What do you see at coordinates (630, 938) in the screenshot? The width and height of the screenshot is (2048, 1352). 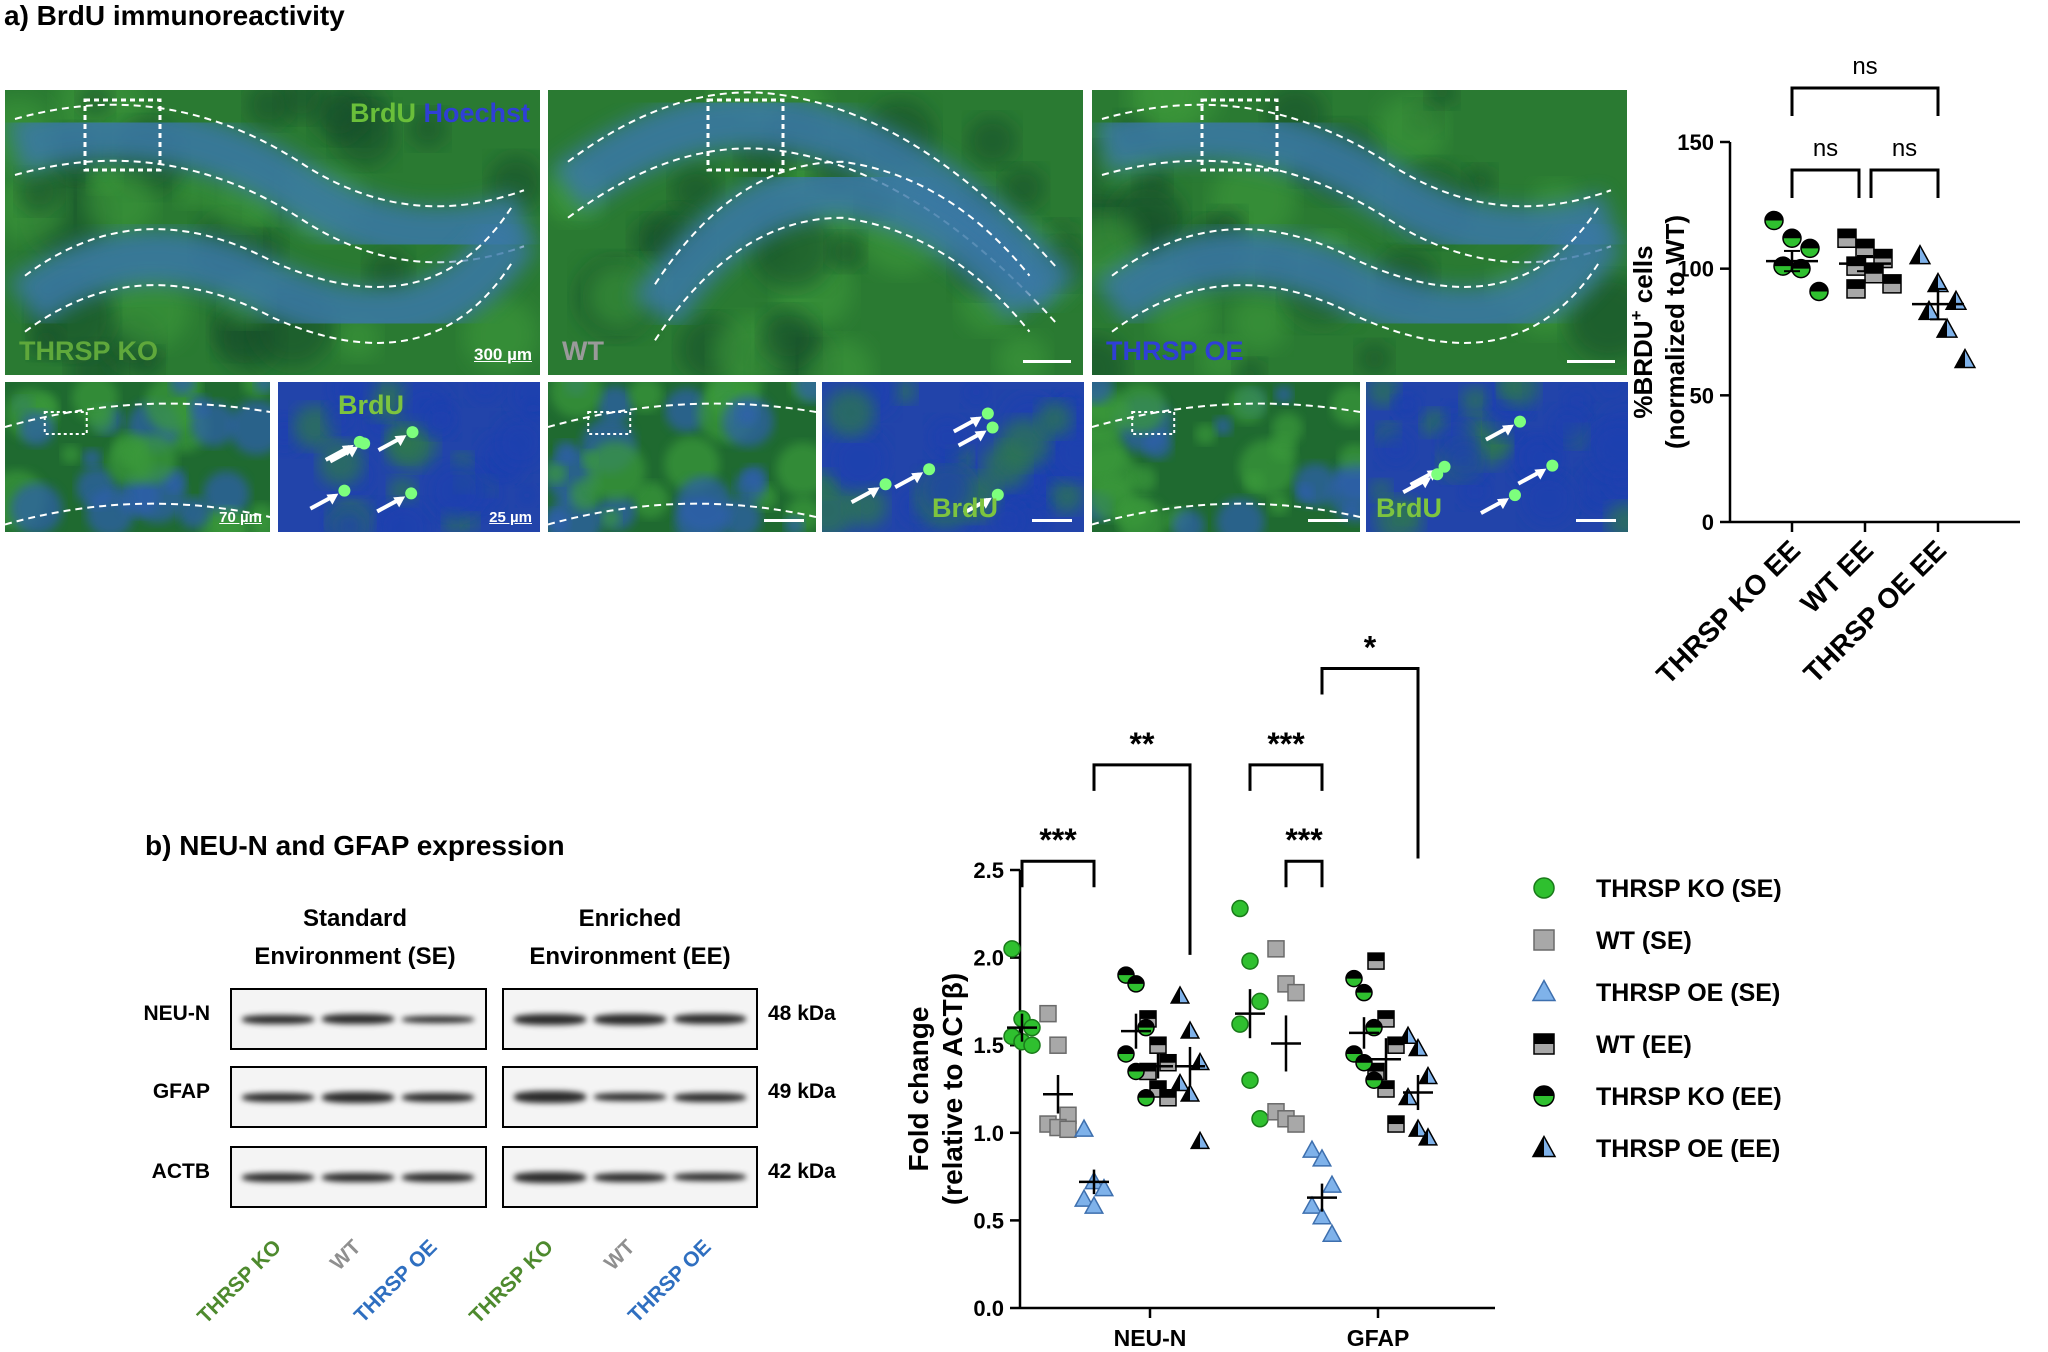 I see `env-ee-label: Enriched Environment (EE)` at bounding box center [630, 938].